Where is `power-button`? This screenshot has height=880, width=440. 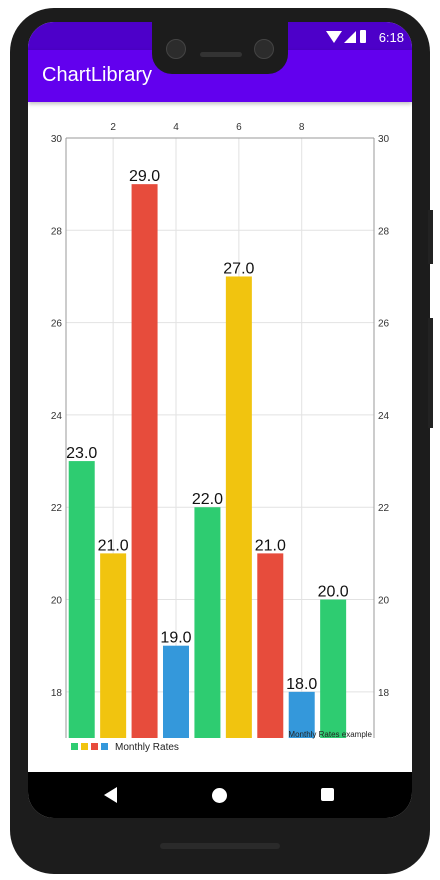
power-button is located at coordinates (430, 237).